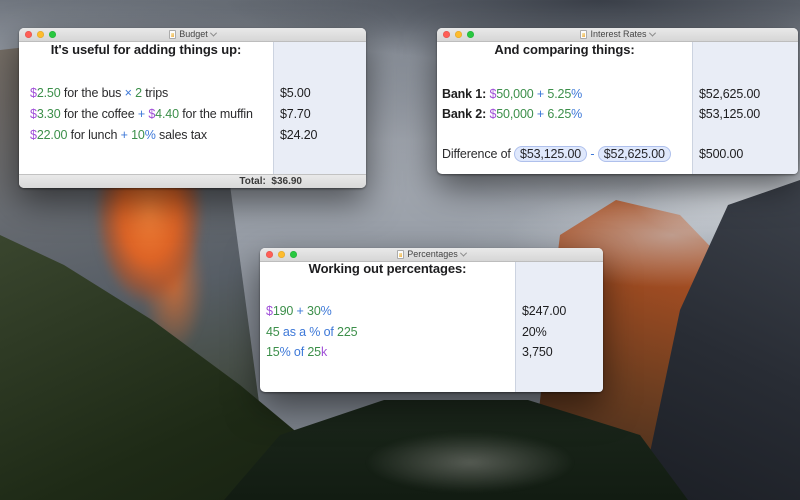 The width and height of the screenshot is (800, 500). What do you see at coordinates (559, 94) in the screenshot?
I see `token-number: 5.25` at bounding box center [559, 94].